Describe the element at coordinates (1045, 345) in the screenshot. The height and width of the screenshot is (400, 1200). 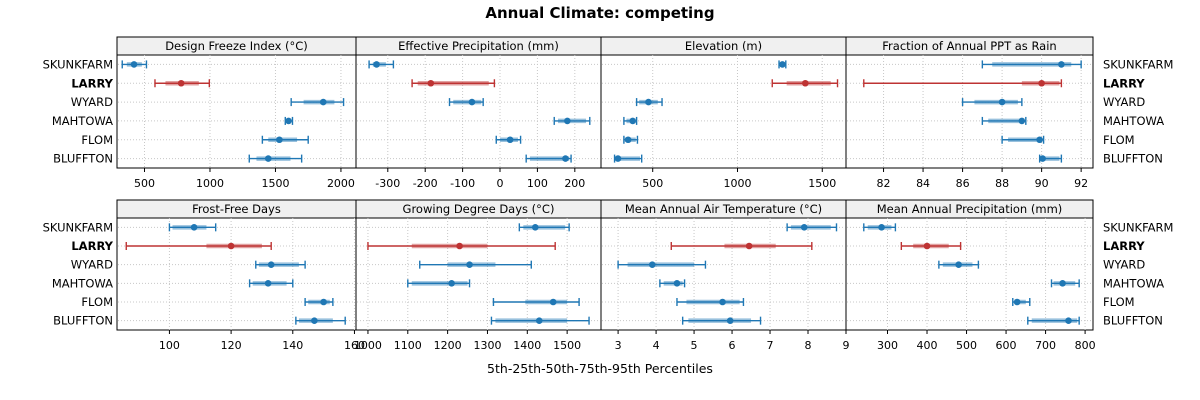
I see `axis-tick-label: 700` at that location.